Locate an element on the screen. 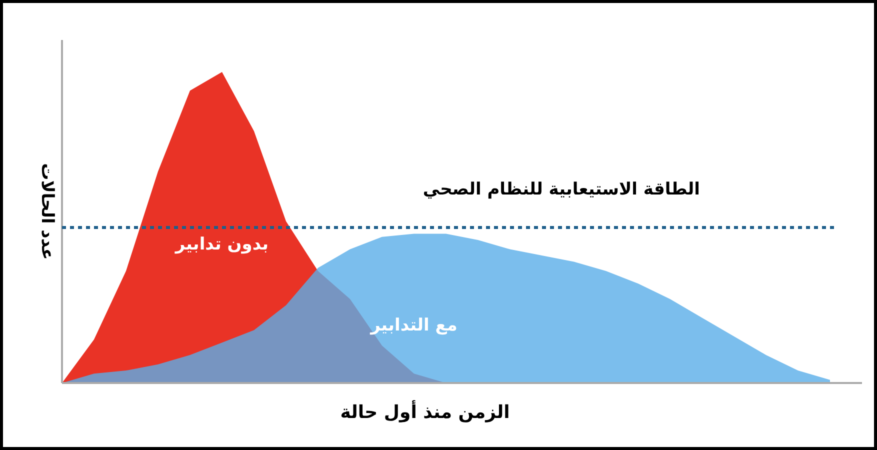 The width and height of the screenshot is (877, 450). y-axis-title: عدد الحالات is located at coordinates (47, 211).